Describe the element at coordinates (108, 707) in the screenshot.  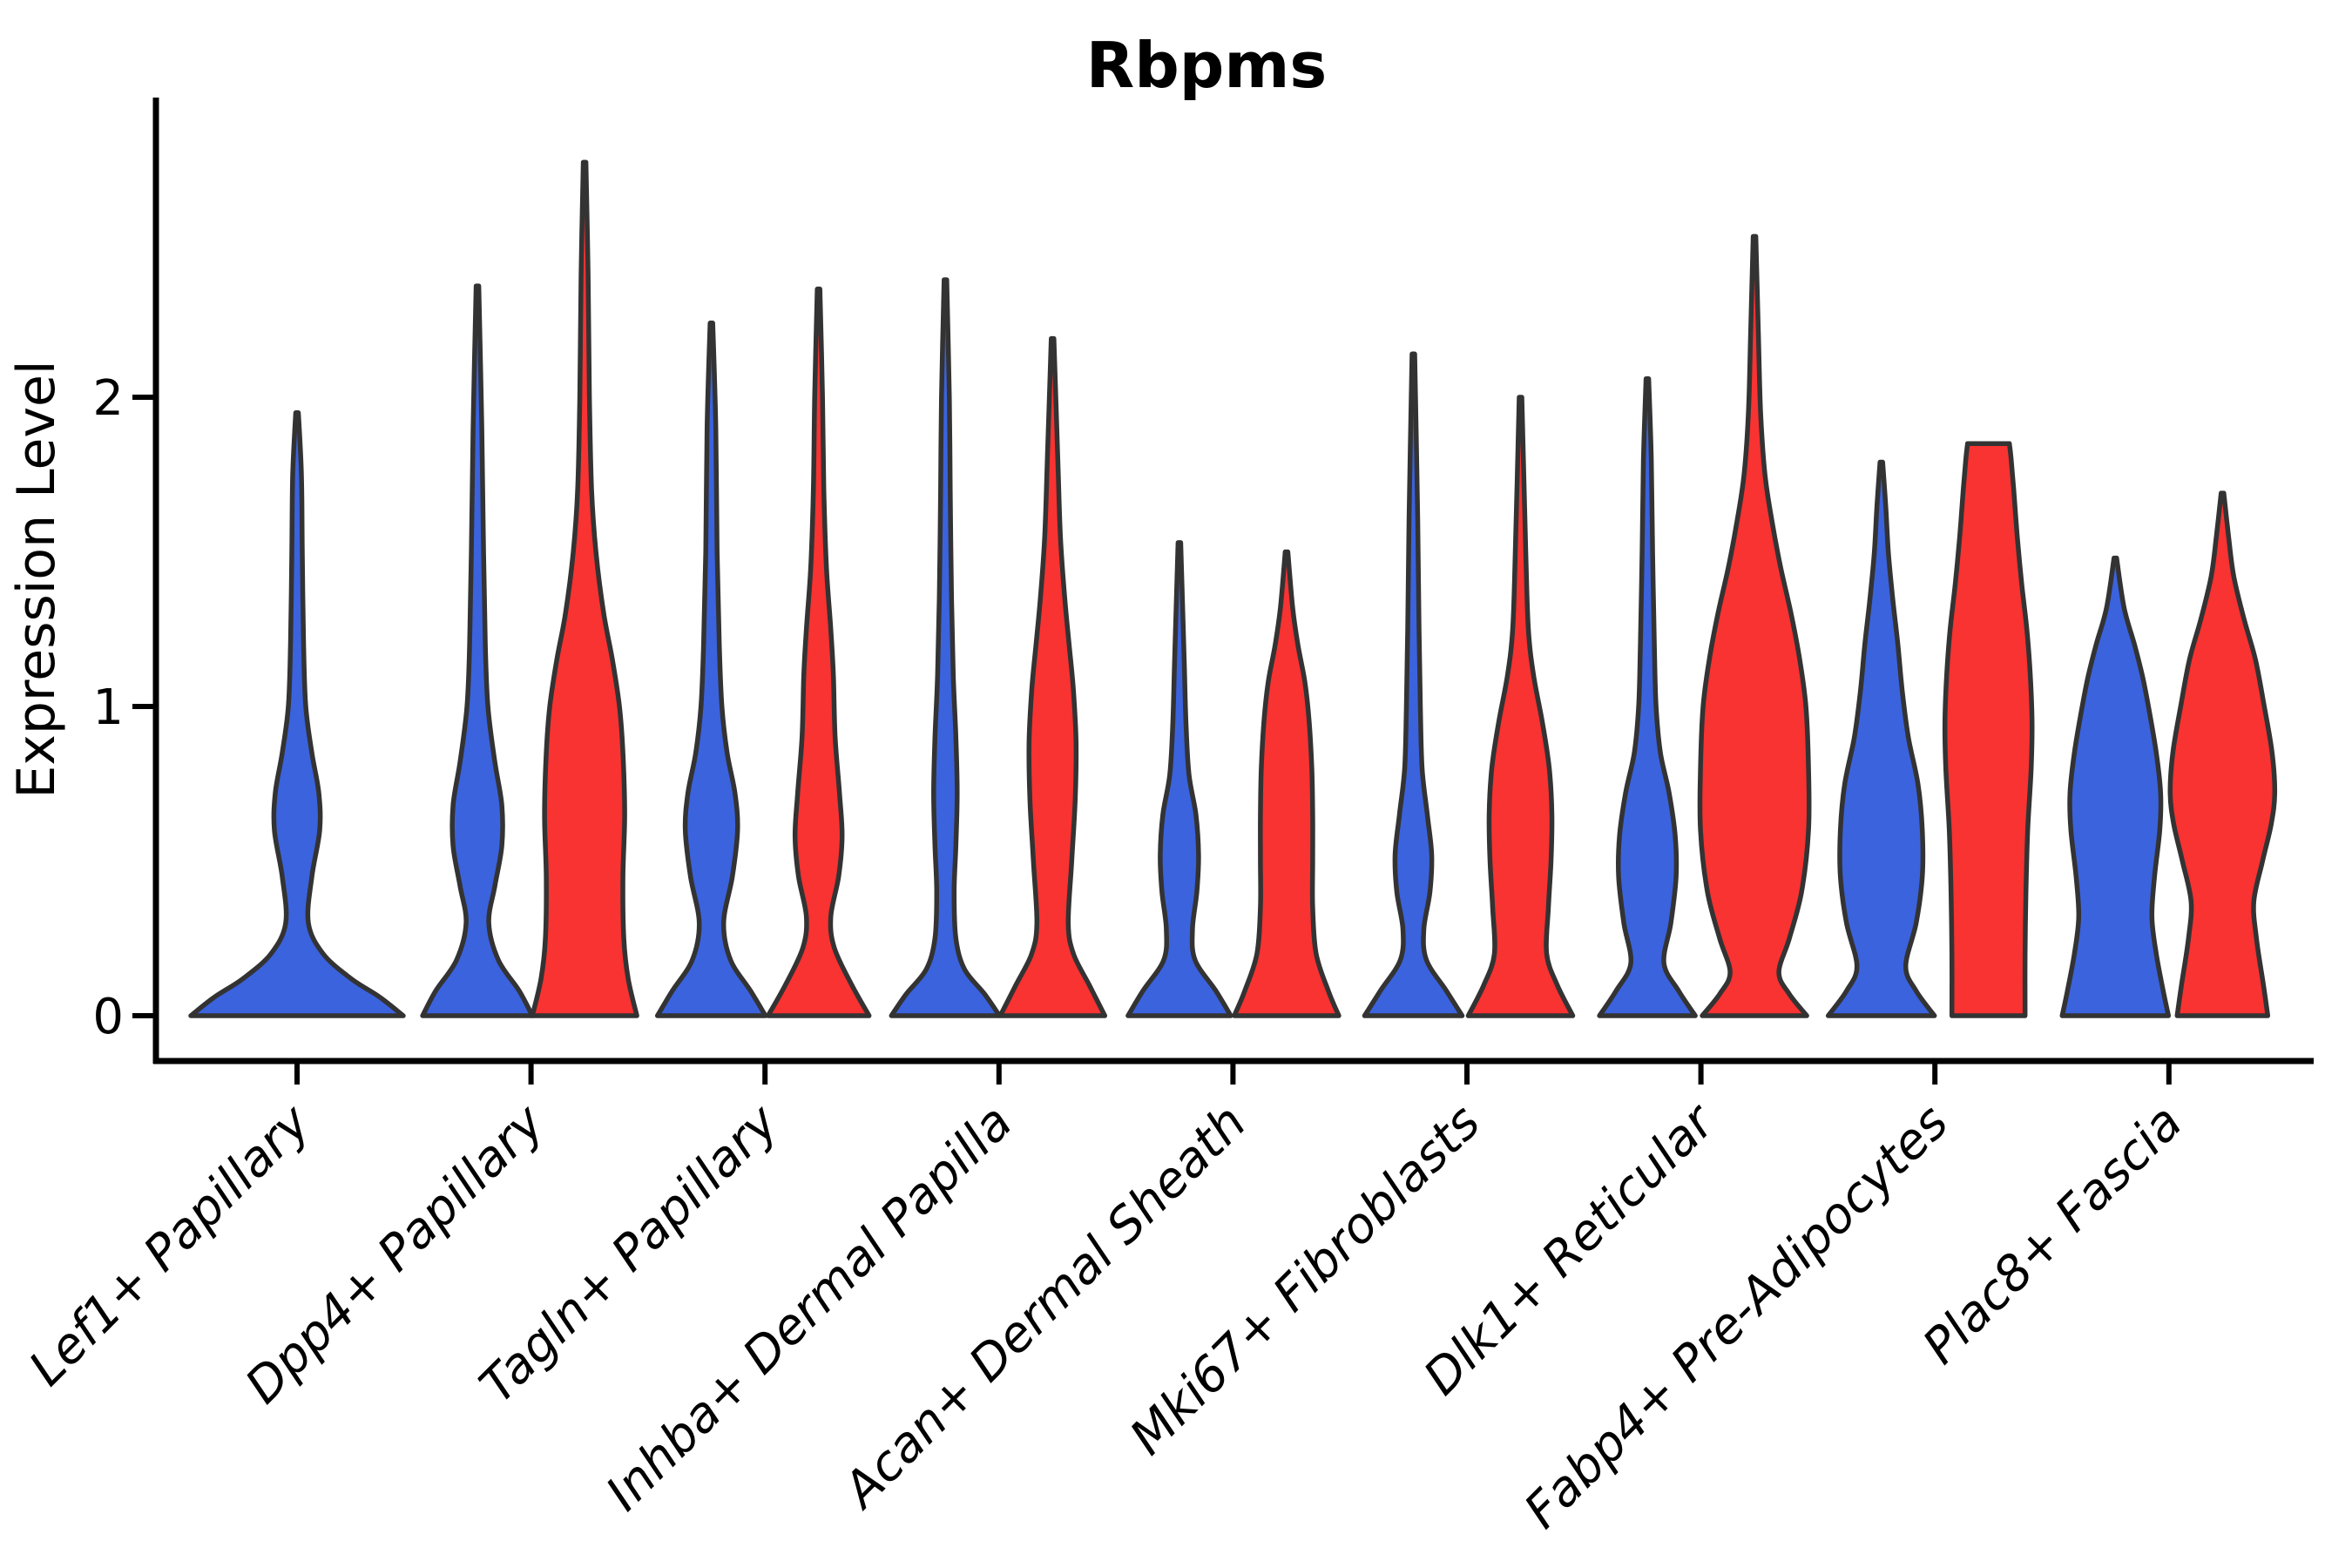
I see `y-tick-label: 1` at that location.